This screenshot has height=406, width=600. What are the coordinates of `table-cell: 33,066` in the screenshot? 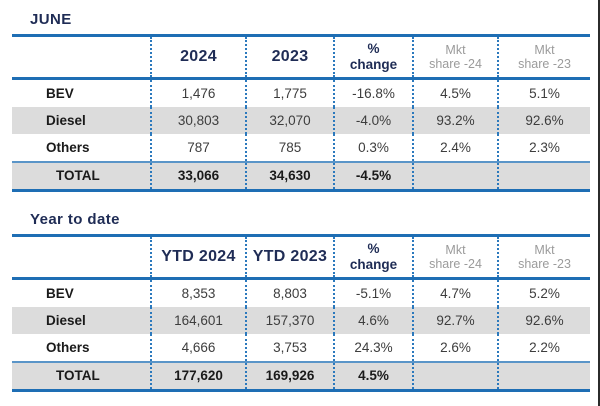 It's located at (197, 176).